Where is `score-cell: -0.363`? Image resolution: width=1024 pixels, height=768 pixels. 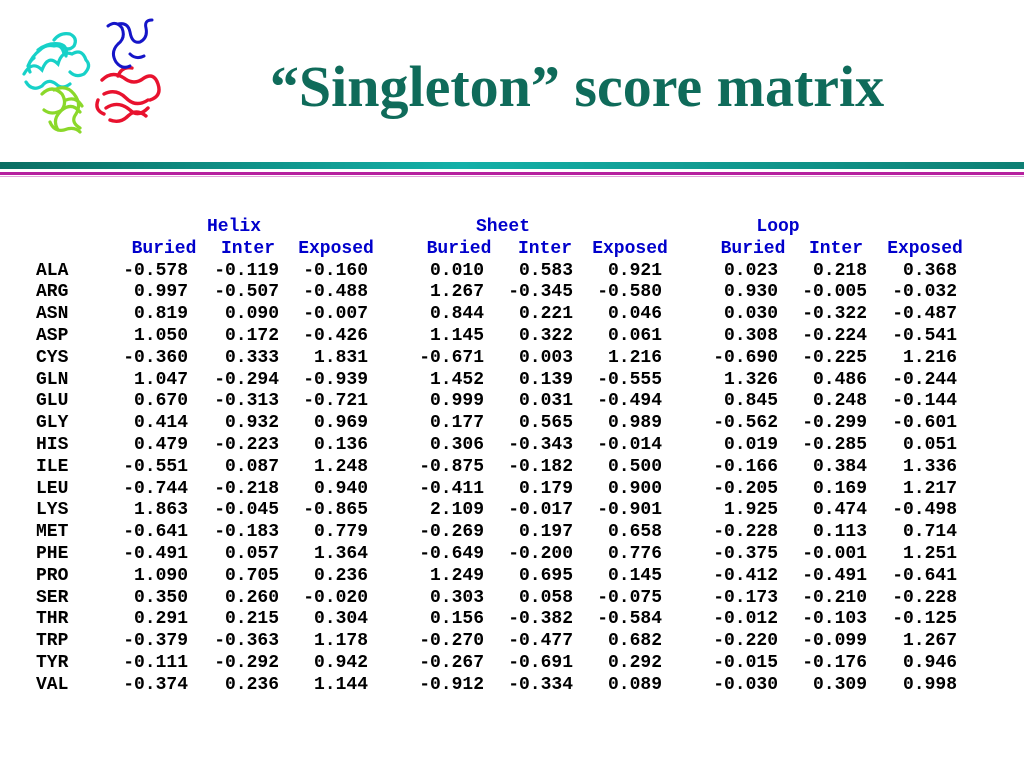 score-cell: -0.363 is located at coordinates (246, 641).